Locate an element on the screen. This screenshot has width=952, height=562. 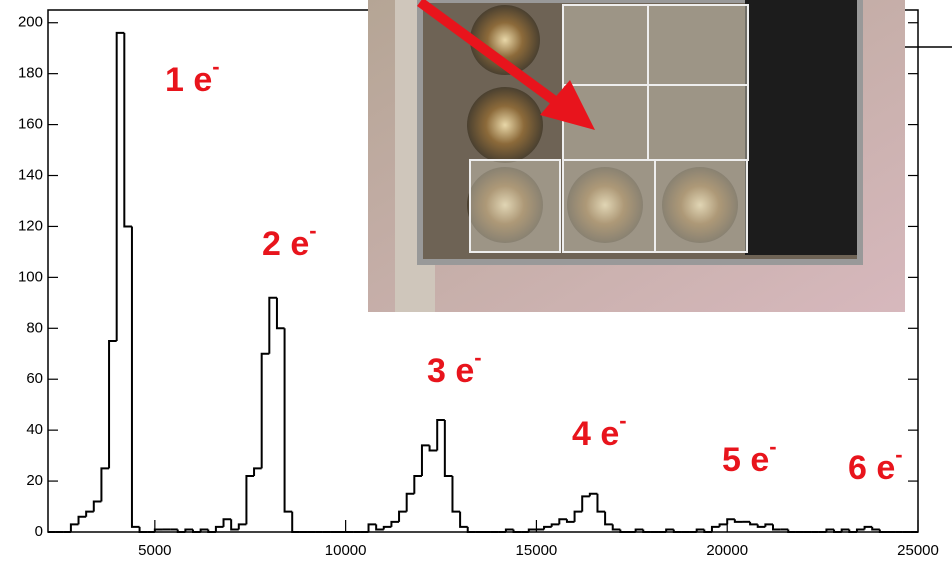
annotation: 1 e- is located at coordinates (192, 76).